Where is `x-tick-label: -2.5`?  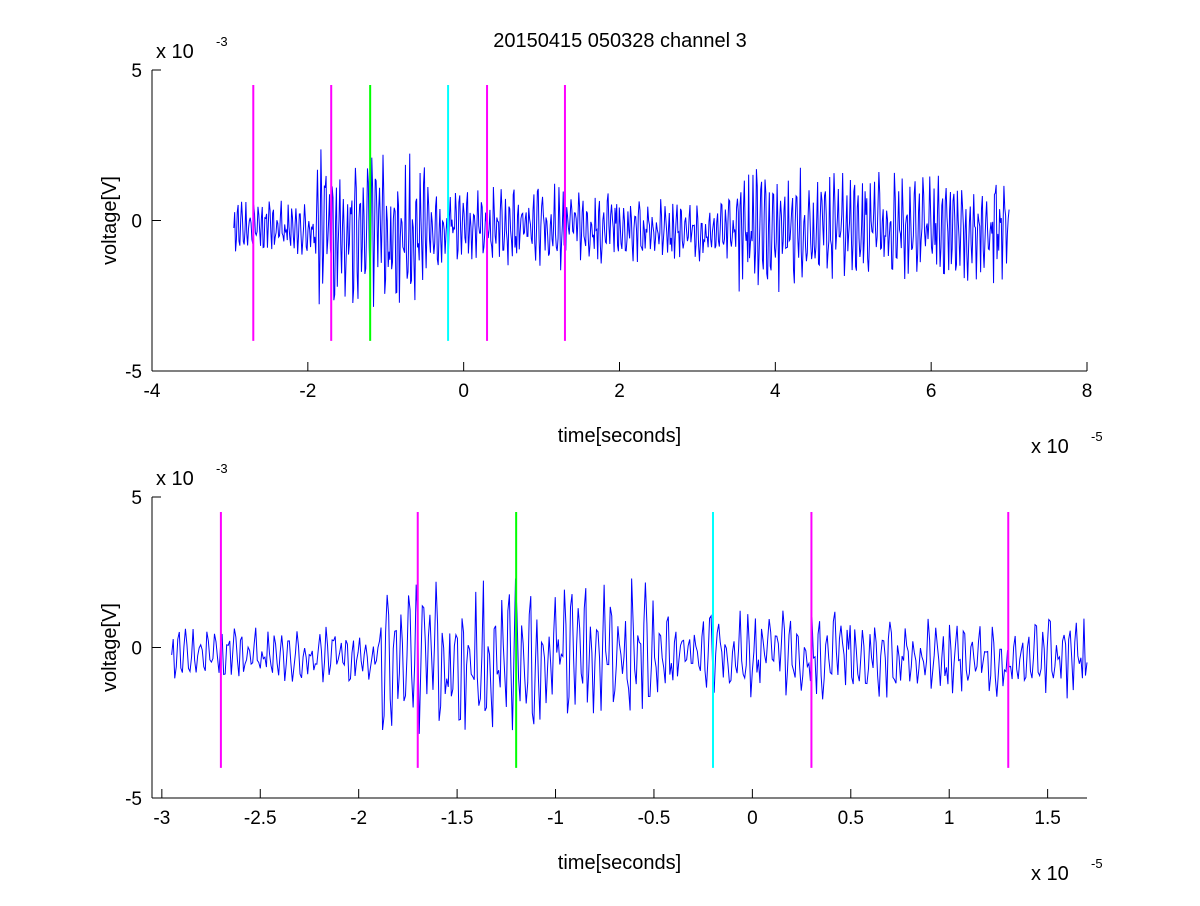
x-tick-label: -2.5 is located at coordinates (260, 818).